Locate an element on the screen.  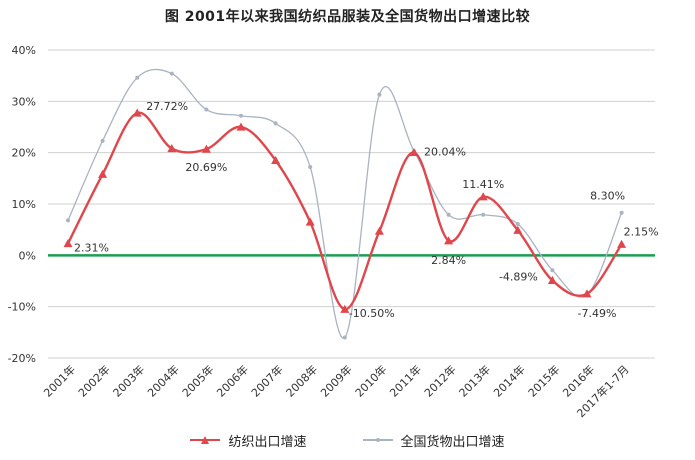
y-tick-labels: -20% -10% 0% 10% 20% 30% 40% is located at coordinates (22, 204).